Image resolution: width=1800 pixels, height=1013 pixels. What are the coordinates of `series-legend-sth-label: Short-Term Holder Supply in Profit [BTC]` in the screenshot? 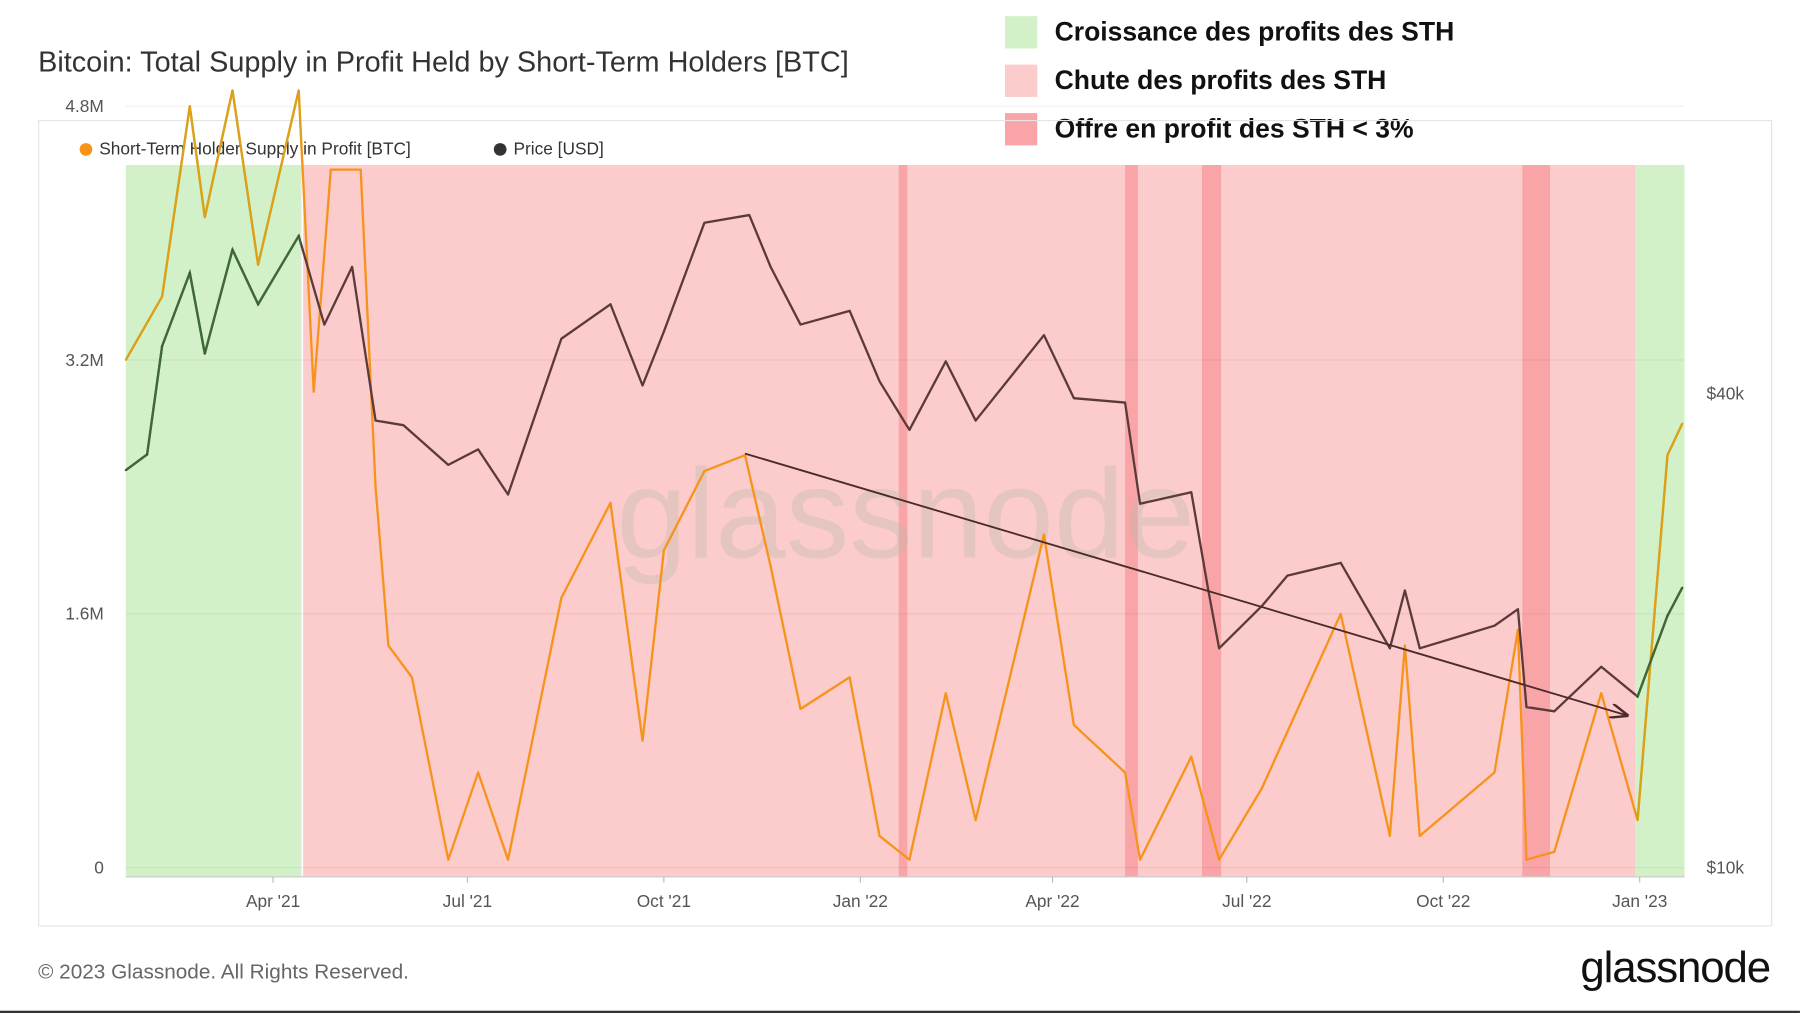 It's located at (255, 149).